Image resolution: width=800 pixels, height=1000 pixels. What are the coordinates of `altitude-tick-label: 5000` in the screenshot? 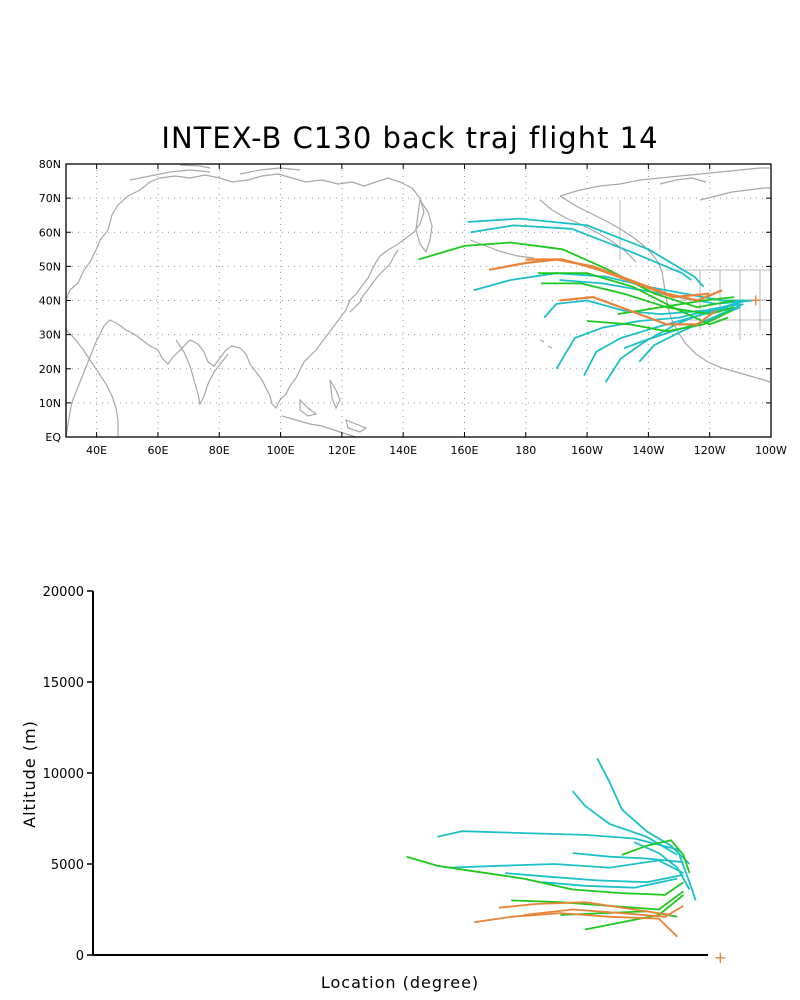 It's located at (67, 865).